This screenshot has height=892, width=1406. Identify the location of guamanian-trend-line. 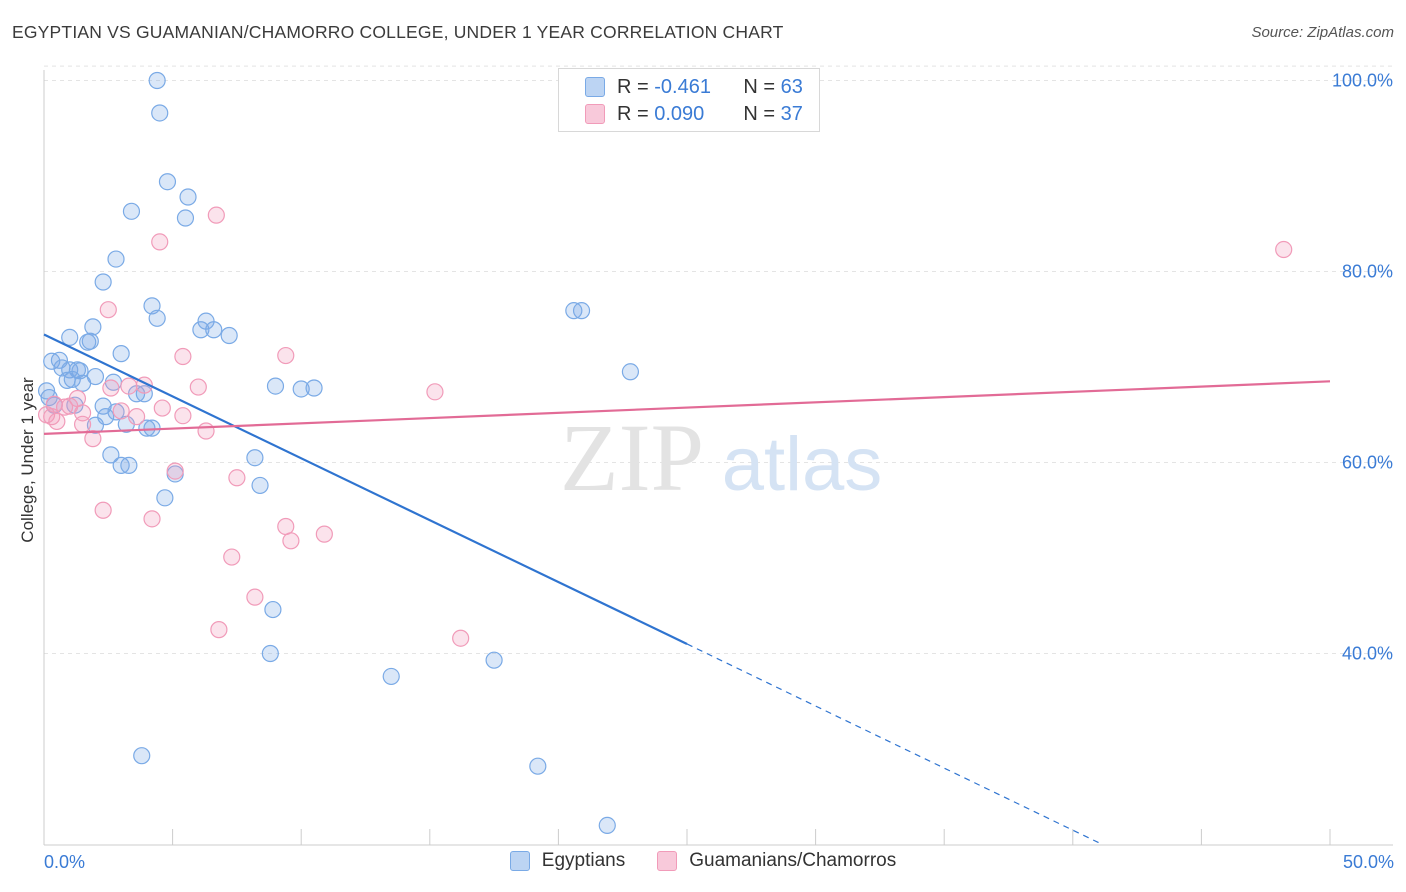
(687, 407).